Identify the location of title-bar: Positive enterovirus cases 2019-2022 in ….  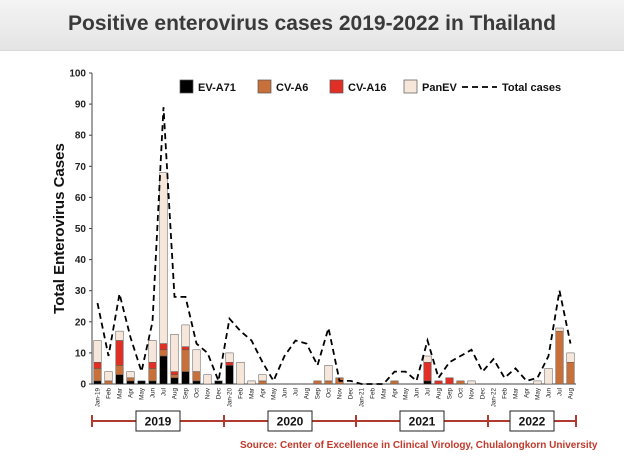
(312, 25).